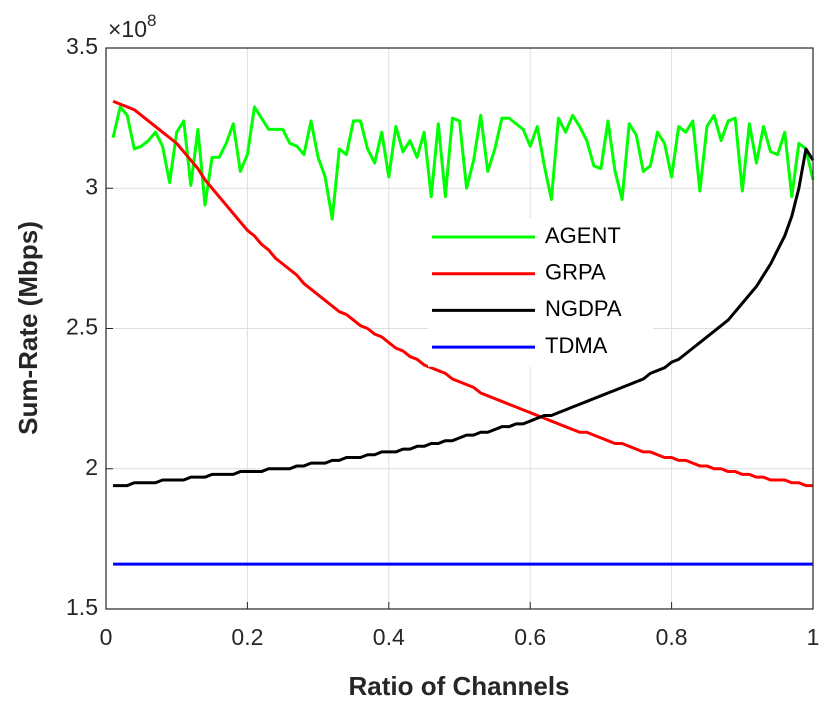  What do you see at coordinates (583, 235) in the screenshot?
I see `legend-label: AGENT` at bounding box center [583, 235].